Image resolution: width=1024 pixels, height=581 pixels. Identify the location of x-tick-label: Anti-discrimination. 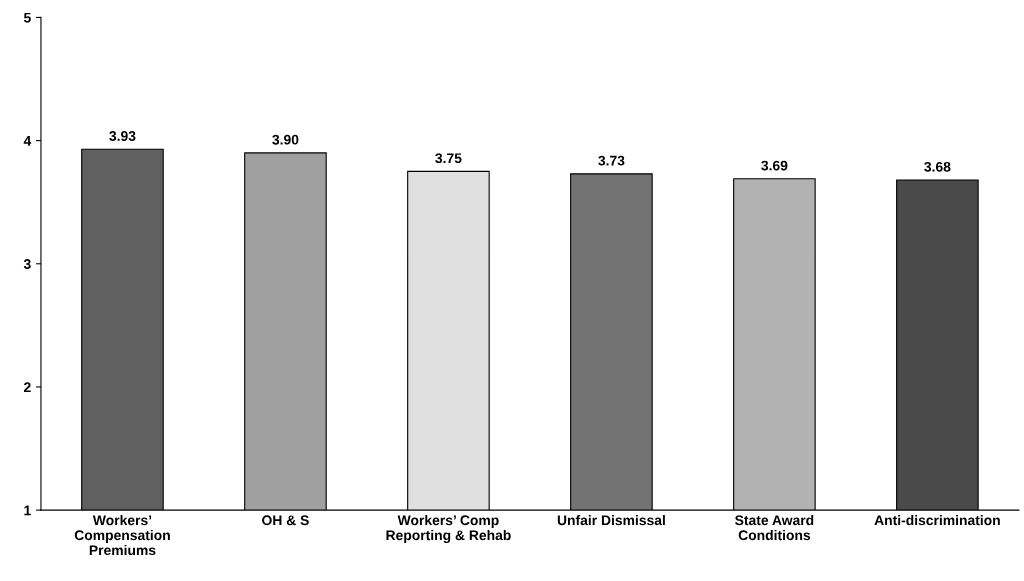
(937, 520).